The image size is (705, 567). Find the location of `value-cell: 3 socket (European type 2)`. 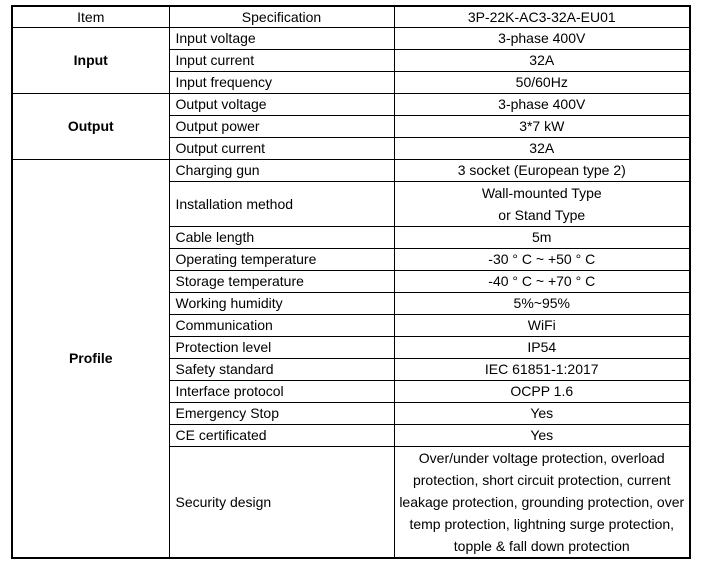

value-cell: 3 socket (European type 2) is located at coordinates (542, 170).